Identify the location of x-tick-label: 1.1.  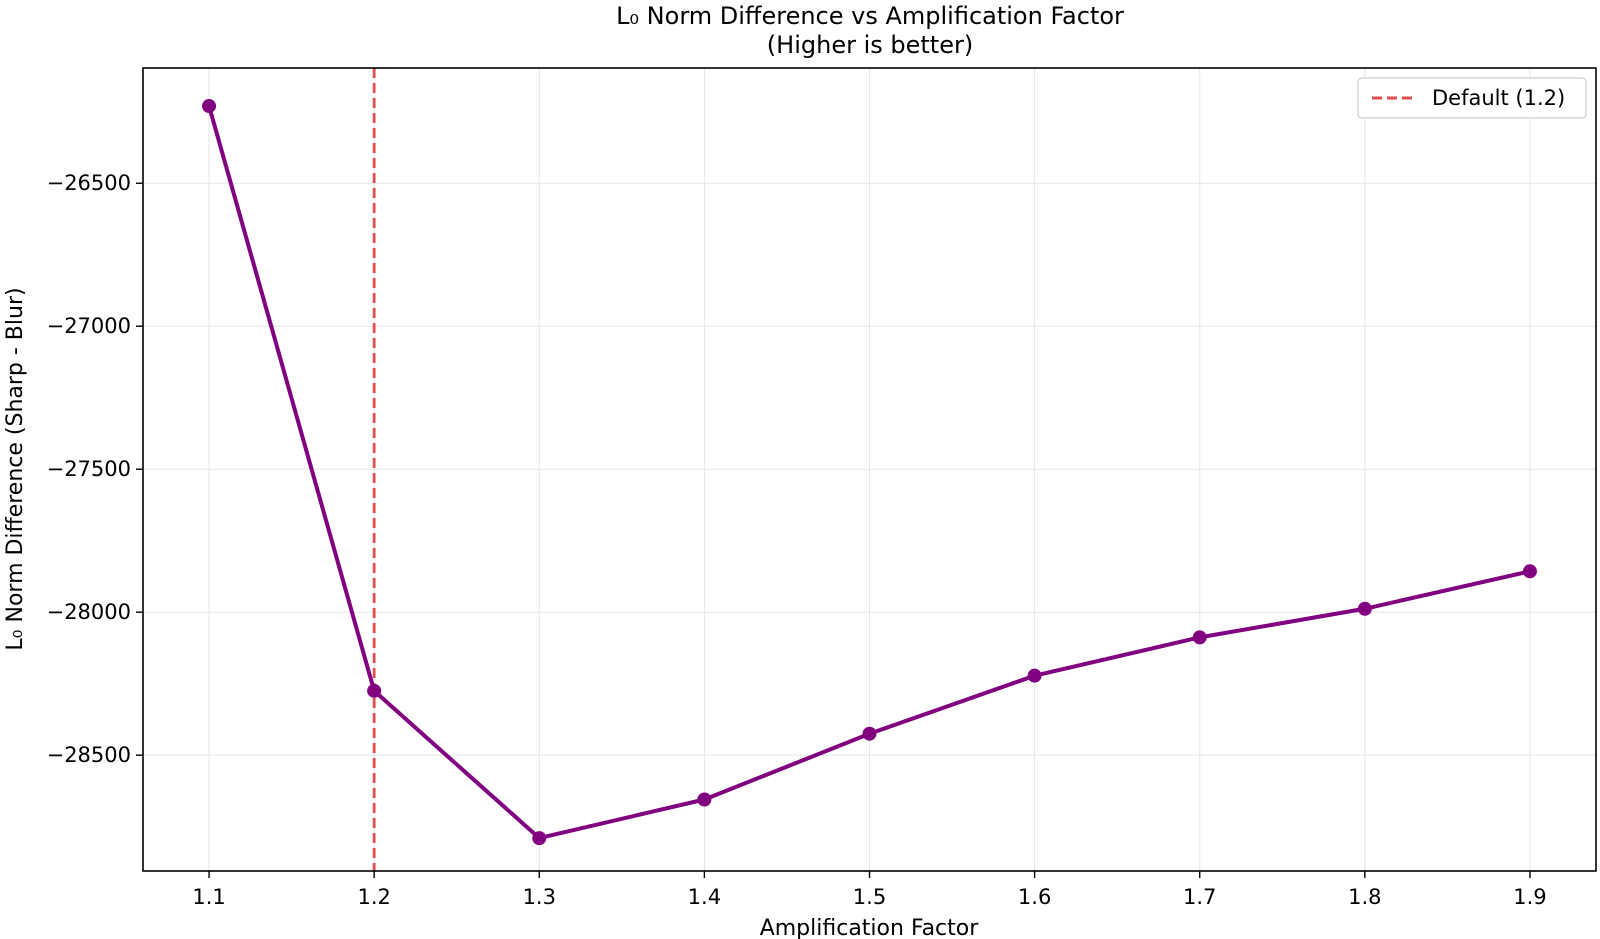
(208, 897).